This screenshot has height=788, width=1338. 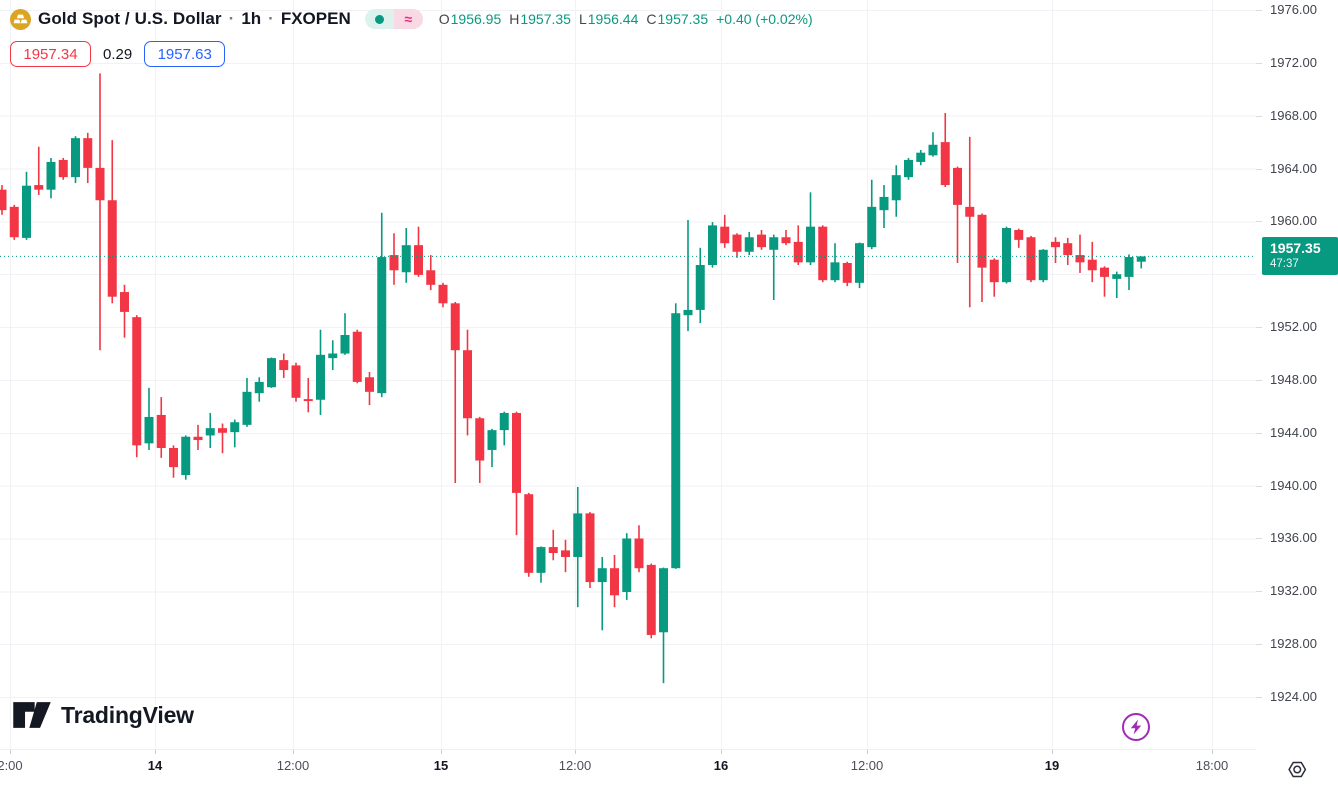 I want to click on price-tick-label: 1968.00, so click(x=1293, y=115).